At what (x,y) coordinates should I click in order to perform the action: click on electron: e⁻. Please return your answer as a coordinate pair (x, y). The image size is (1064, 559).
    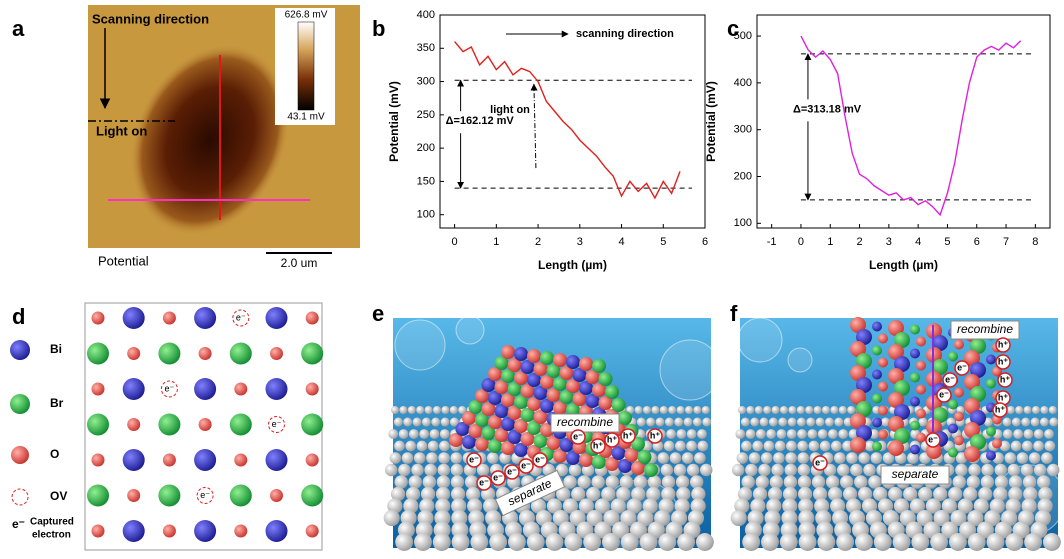
    Looking at the image, I should click on (933, 439).